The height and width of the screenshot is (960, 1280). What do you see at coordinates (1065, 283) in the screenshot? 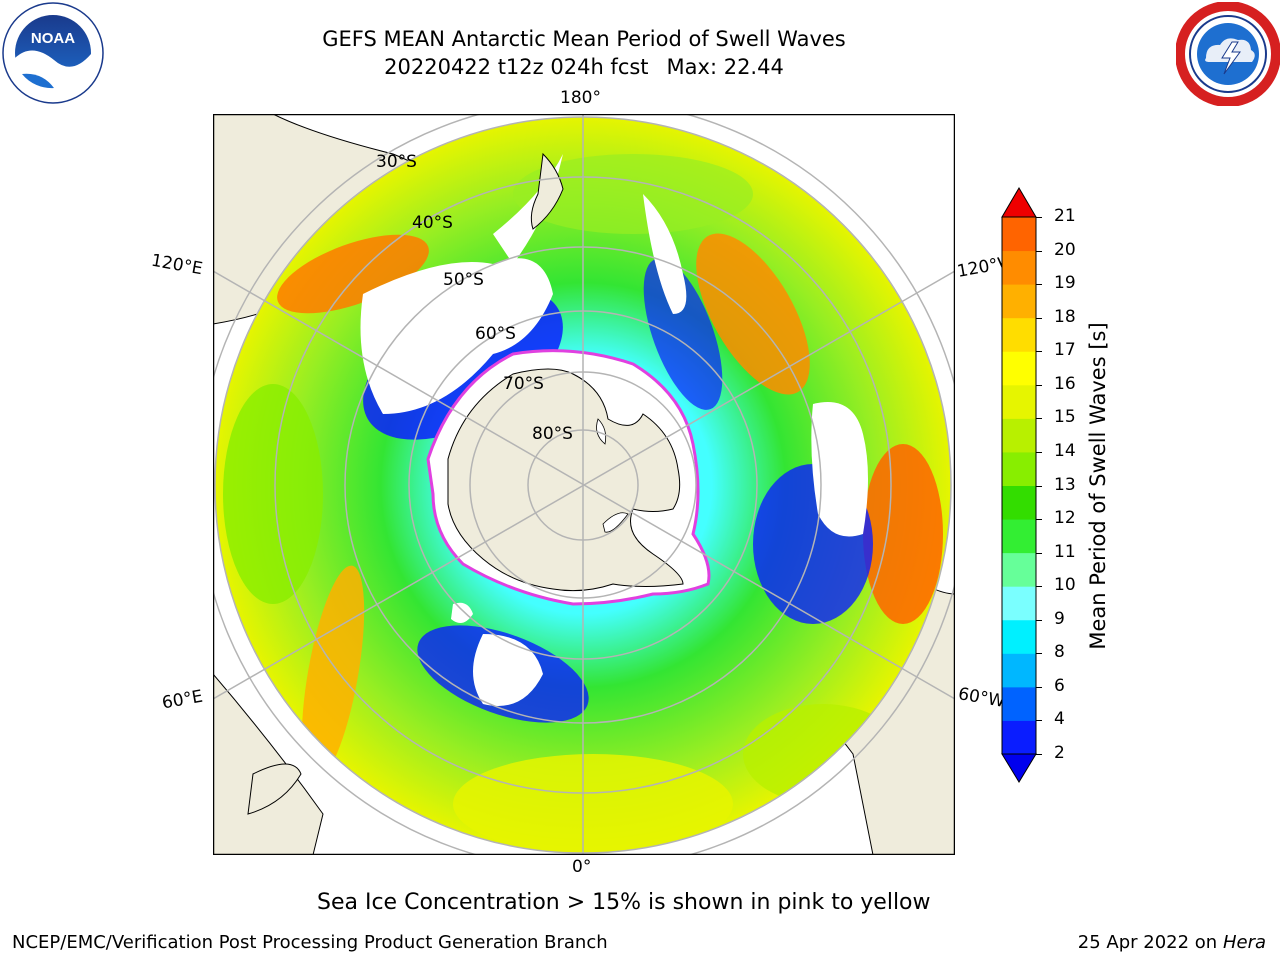
I see `colorbar-tick-label: 19` at bounding box center [1065, 283].